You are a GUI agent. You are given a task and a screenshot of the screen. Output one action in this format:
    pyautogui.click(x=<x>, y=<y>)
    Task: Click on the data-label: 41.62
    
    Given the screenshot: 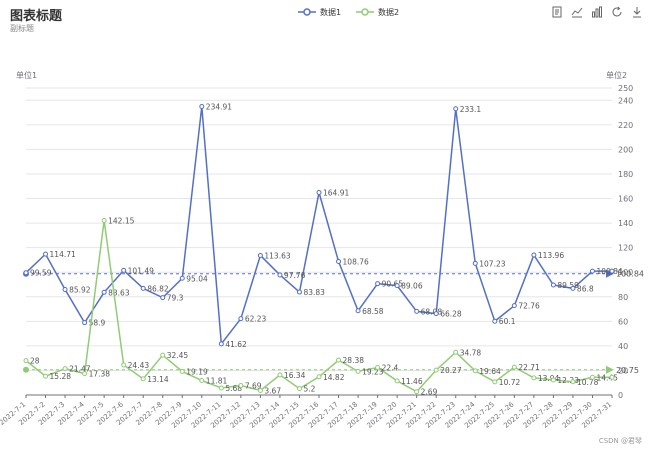 What is the action you would take?
    pyautogui.click(x=236, y=344)
    